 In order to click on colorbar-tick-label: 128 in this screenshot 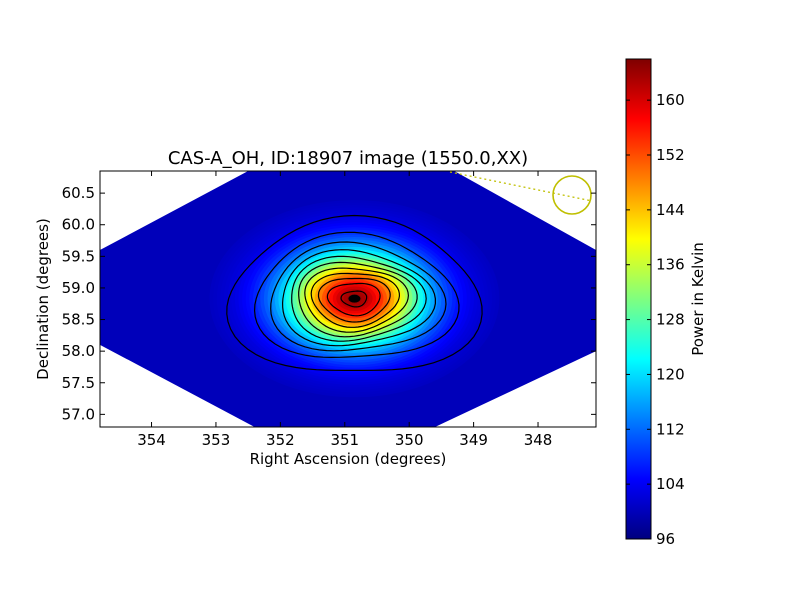, I will do `click(670, 320)`.